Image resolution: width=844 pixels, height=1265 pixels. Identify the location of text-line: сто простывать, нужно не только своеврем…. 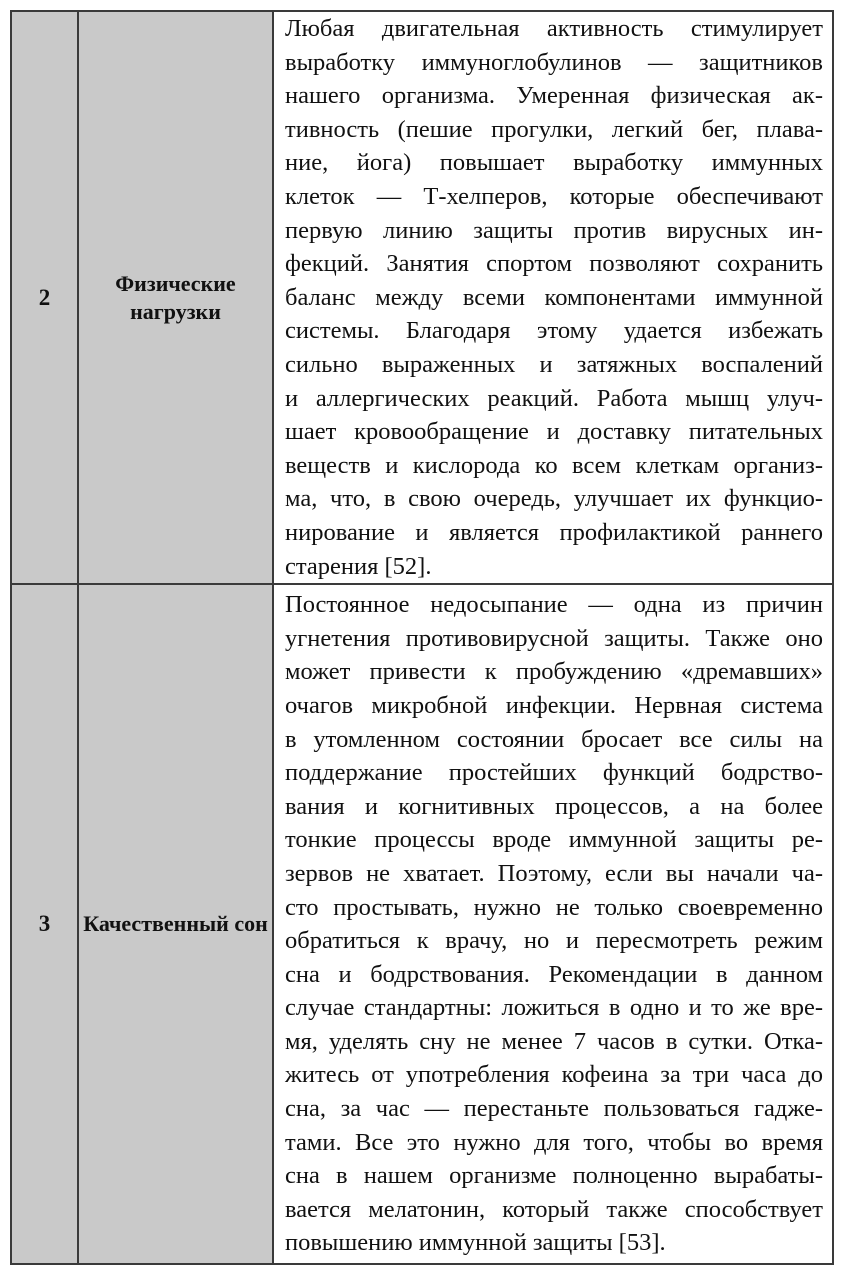
(554, 907).